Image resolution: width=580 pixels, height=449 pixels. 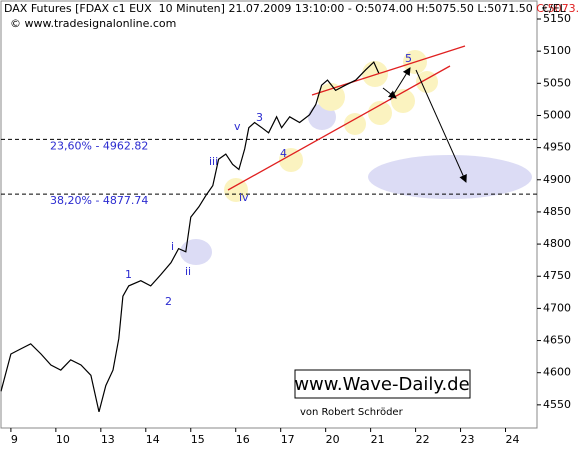 I want to click on target-ellipse, so click(x=450, y=177).